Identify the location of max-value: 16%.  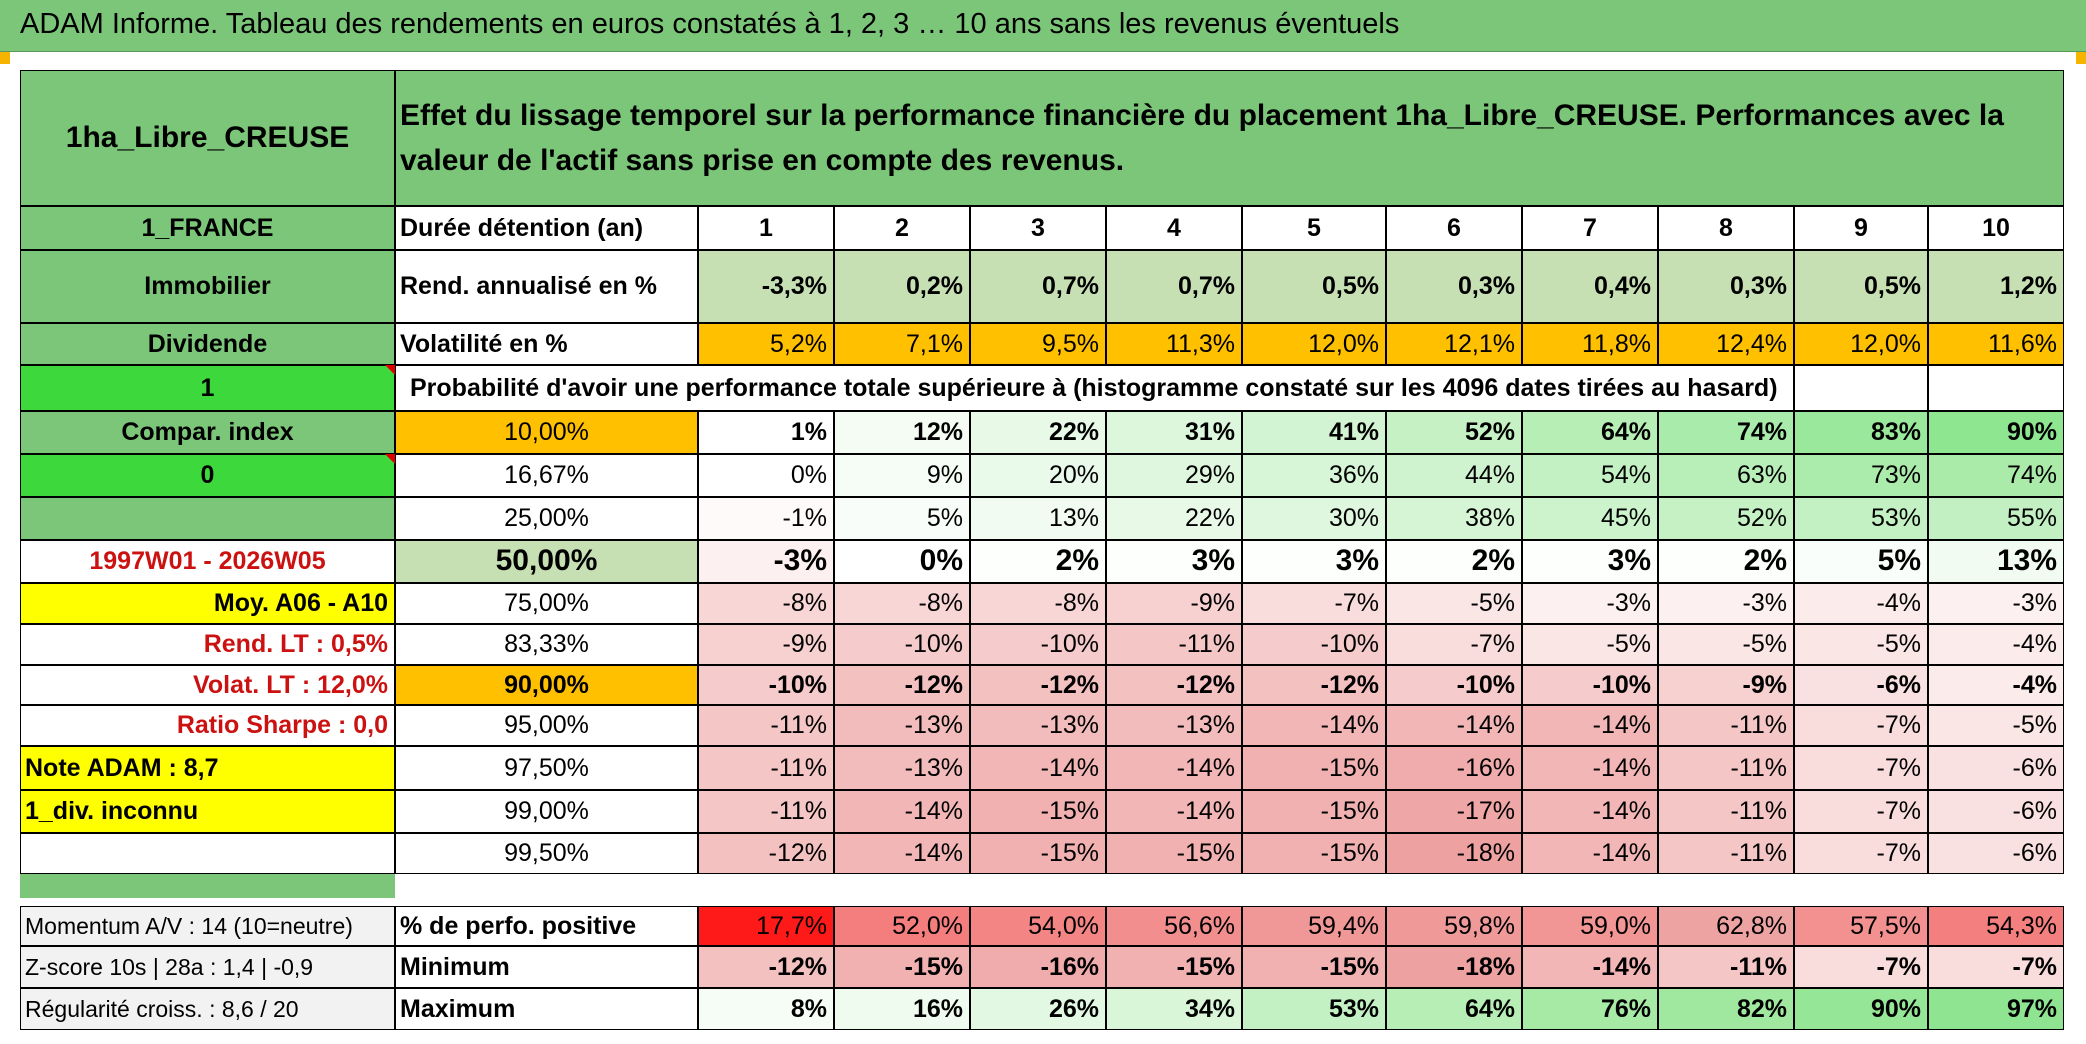
(902, 1009).